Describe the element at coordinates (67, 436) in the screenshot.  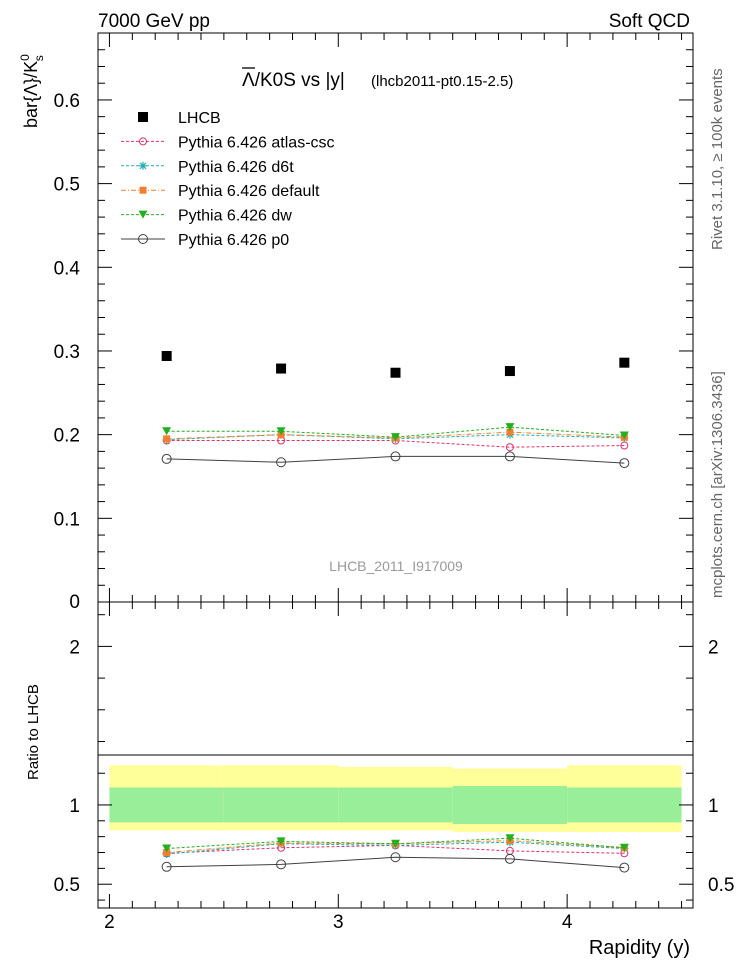
I see `top-ytick-label: 0.2` at that location.